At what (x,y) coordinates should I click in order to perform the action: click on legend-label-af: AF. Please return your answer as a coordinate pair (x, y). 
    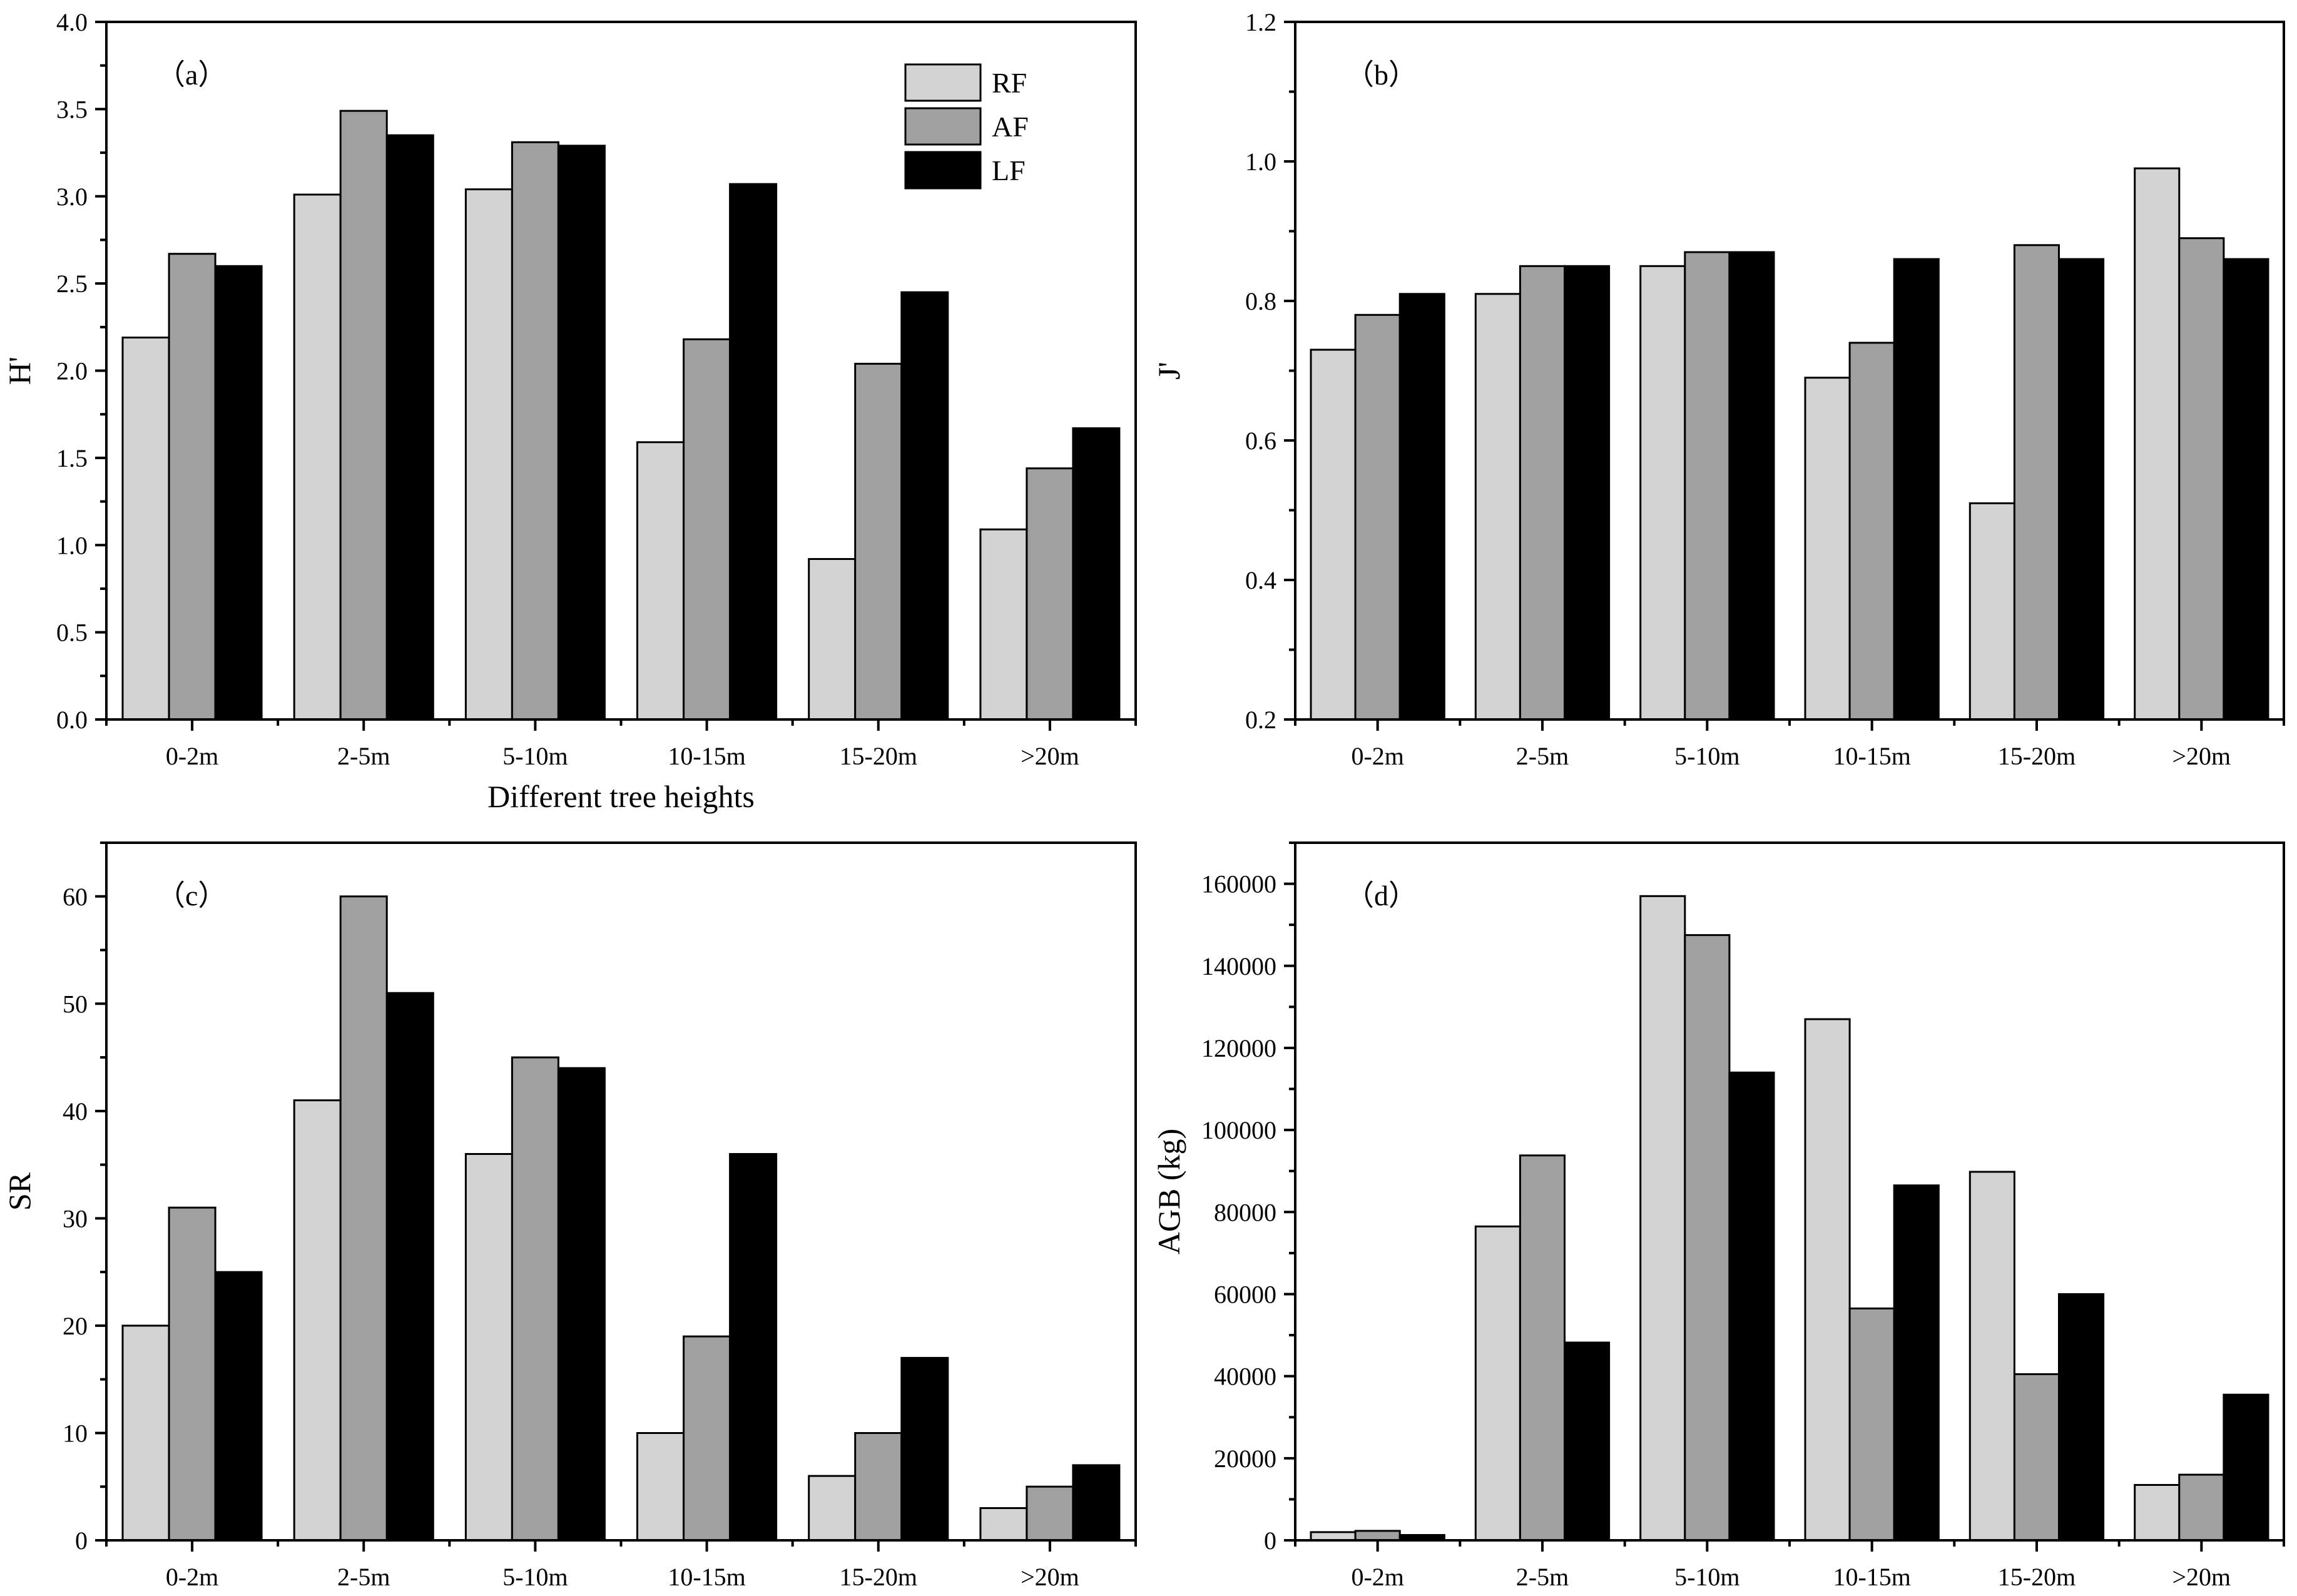
    Looking at the image, I should click on (1010, 127).